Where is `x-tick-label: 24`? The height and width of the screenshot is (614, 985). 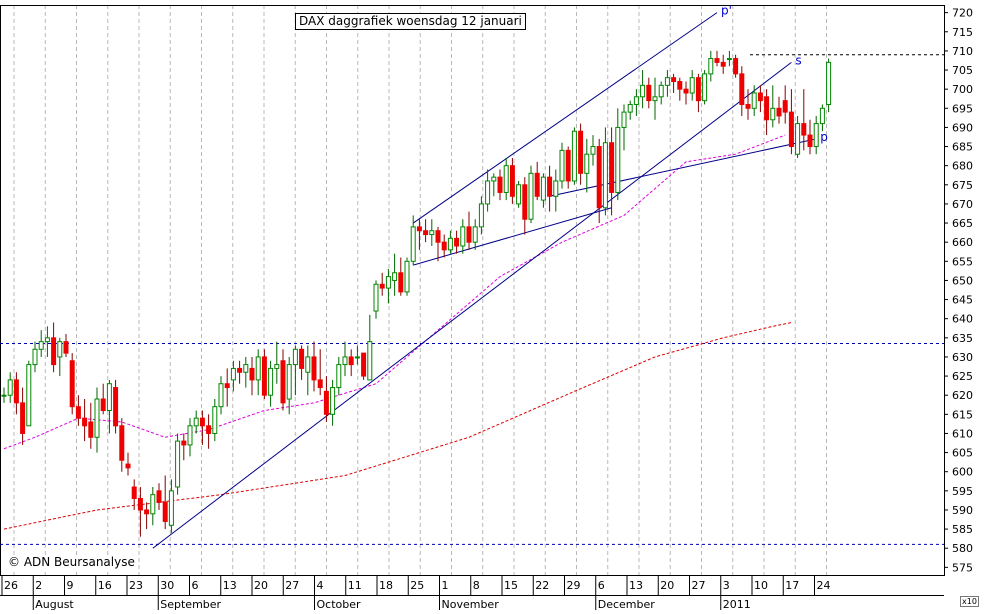 x-tick-label: 24 is located at coordinates (824, 585).